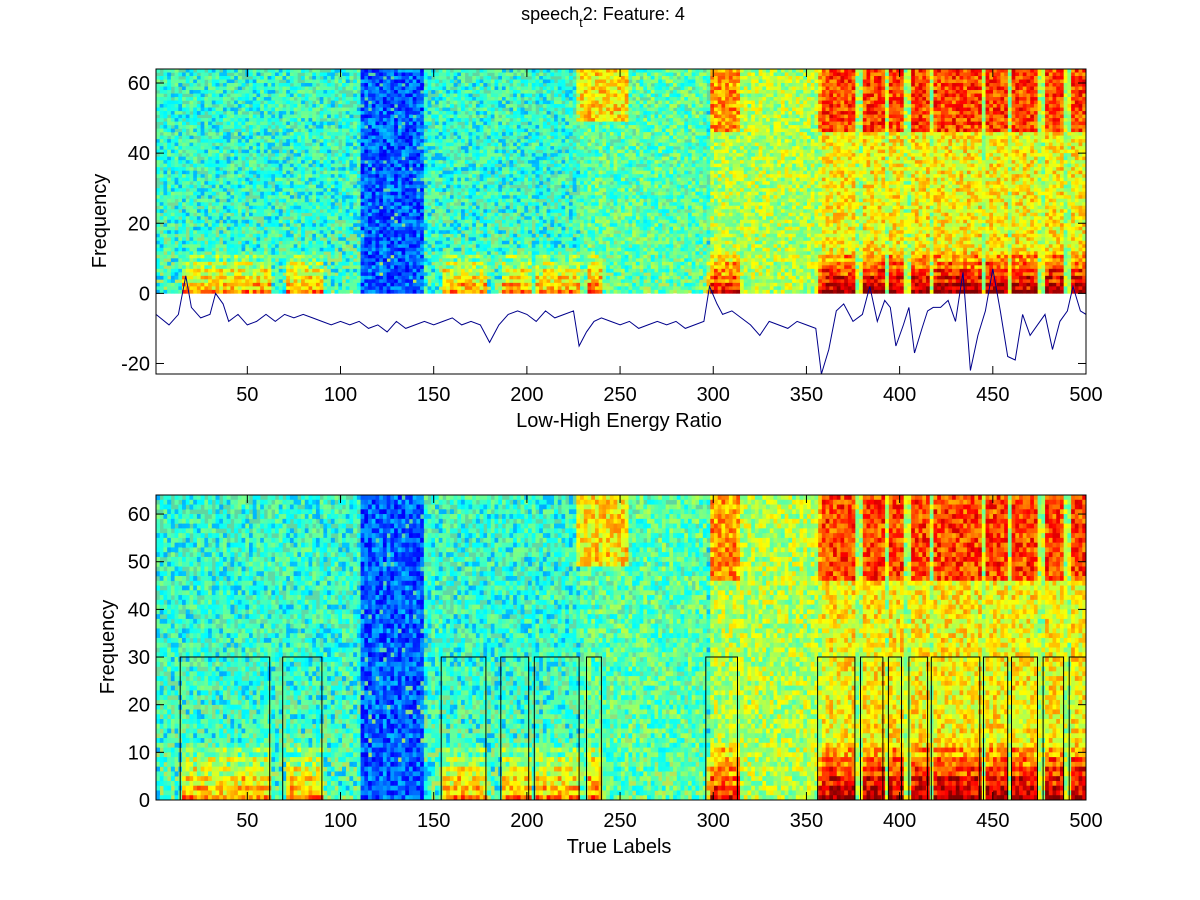 The height and width of the screenshot is (900, 1200). I want to click on top-x-tick-label: 200, so click(526, 395).